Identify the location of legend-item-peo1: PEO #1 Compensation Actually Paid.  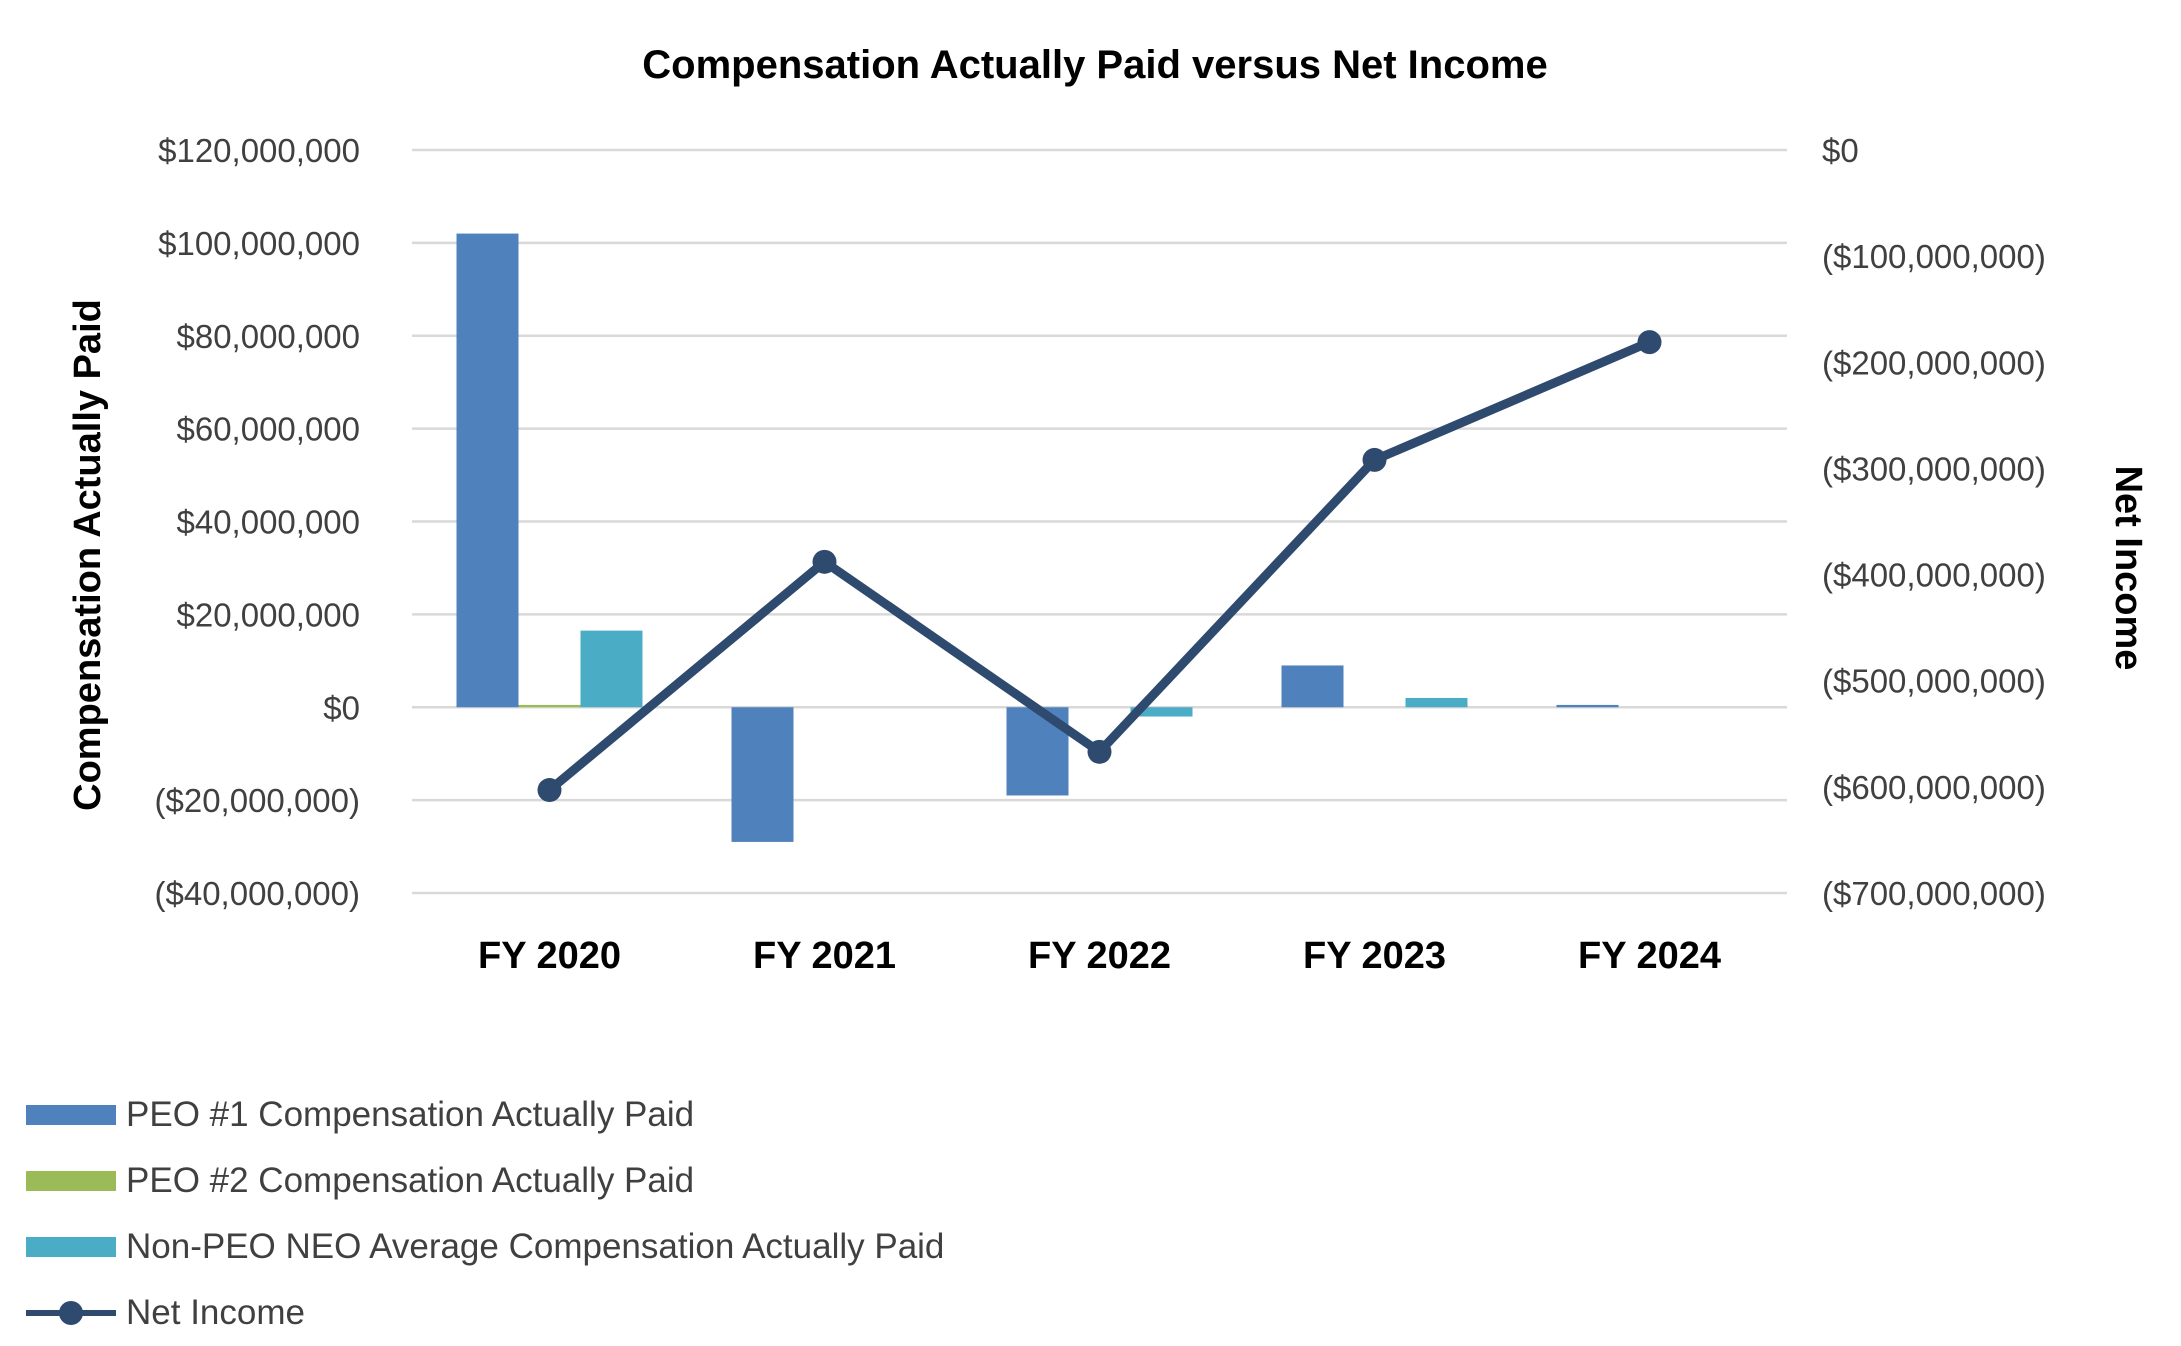
(485, 1115).